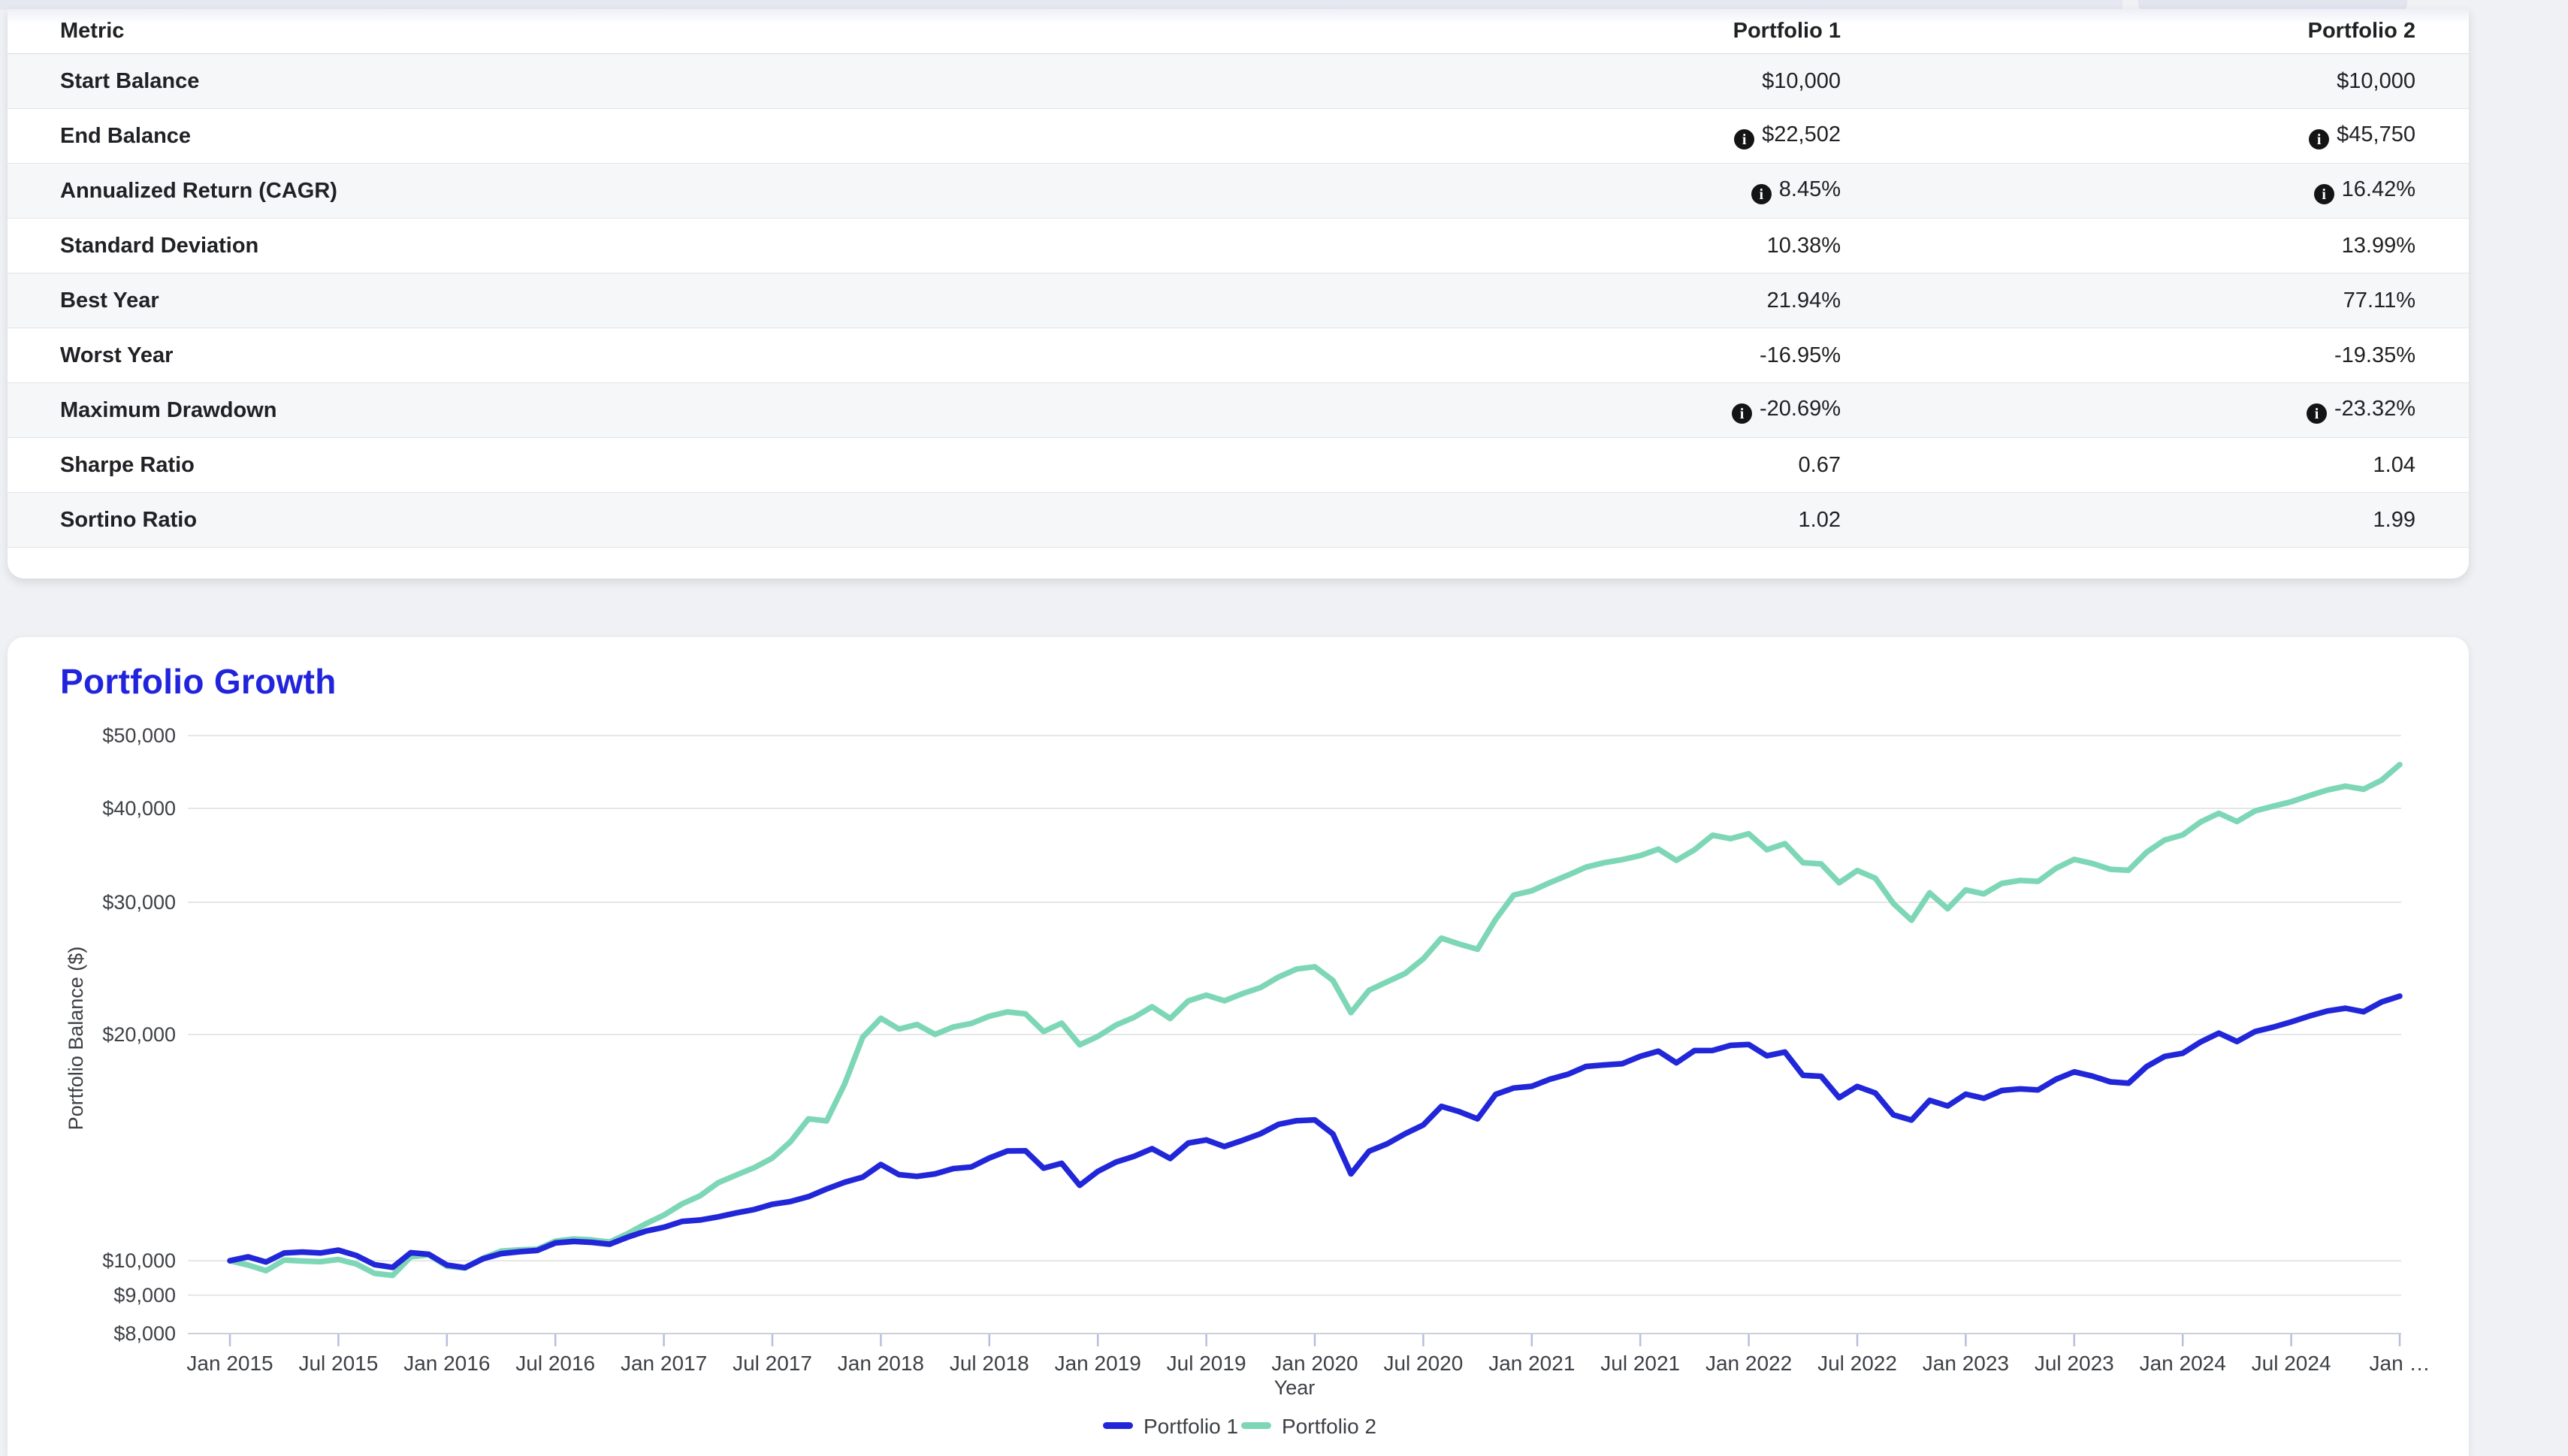 This screenshot has height=1456, width=2568. What do you see at coordinates (1487, 136) in the screenshot?
I see `portfolio-1-value: i $22,502` at bounding box center [1487, 136].